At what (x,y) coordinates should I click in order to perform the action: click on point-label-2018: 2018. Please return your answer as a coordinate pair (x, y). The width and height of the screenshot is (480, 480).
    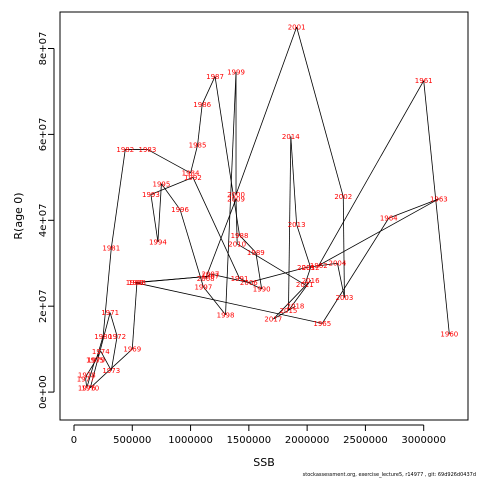
    Looking at the image, I should click on (296, 307).